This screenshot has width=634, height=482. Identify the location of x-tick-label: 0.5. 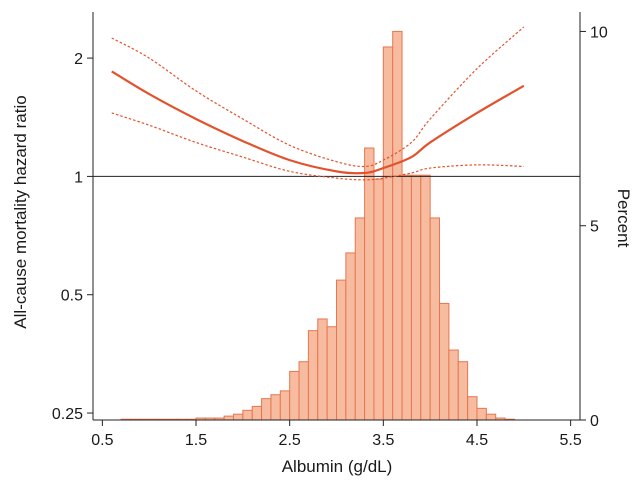
(102, 440).